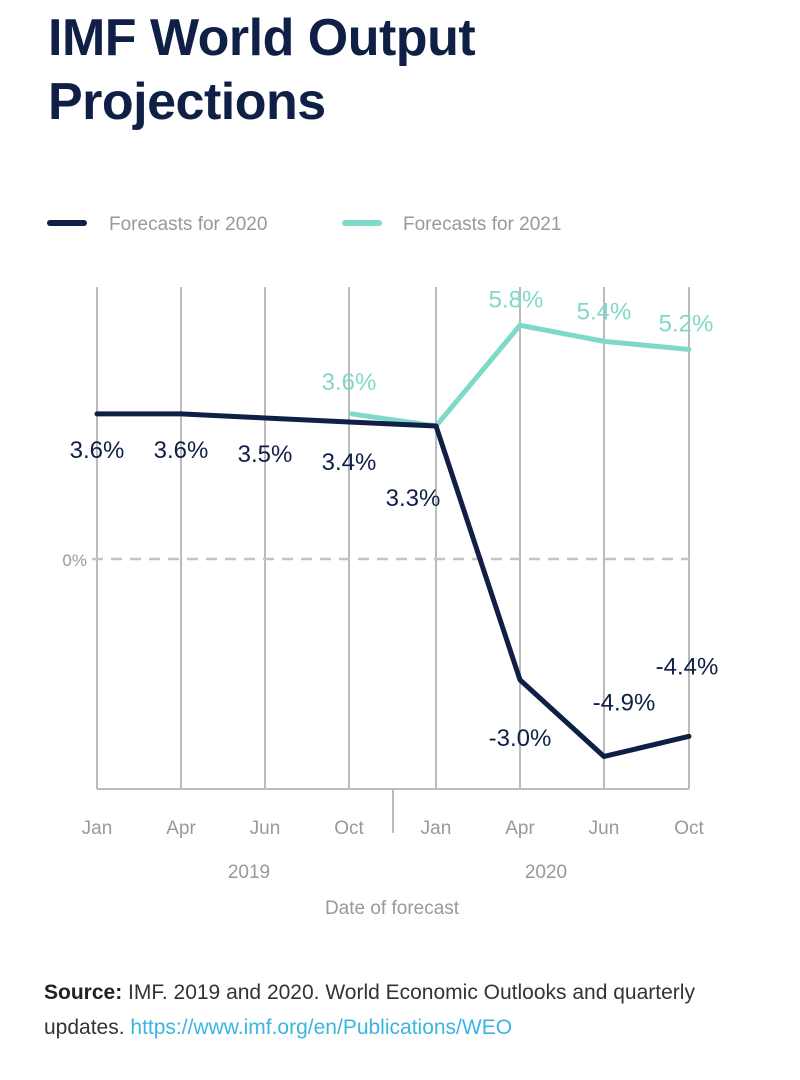 This screenshot has width=800, height=1080. What do you see at coordinates (520, 375) in the screenshot?
I see `series-2021-line` at bounding box center [520, 375].